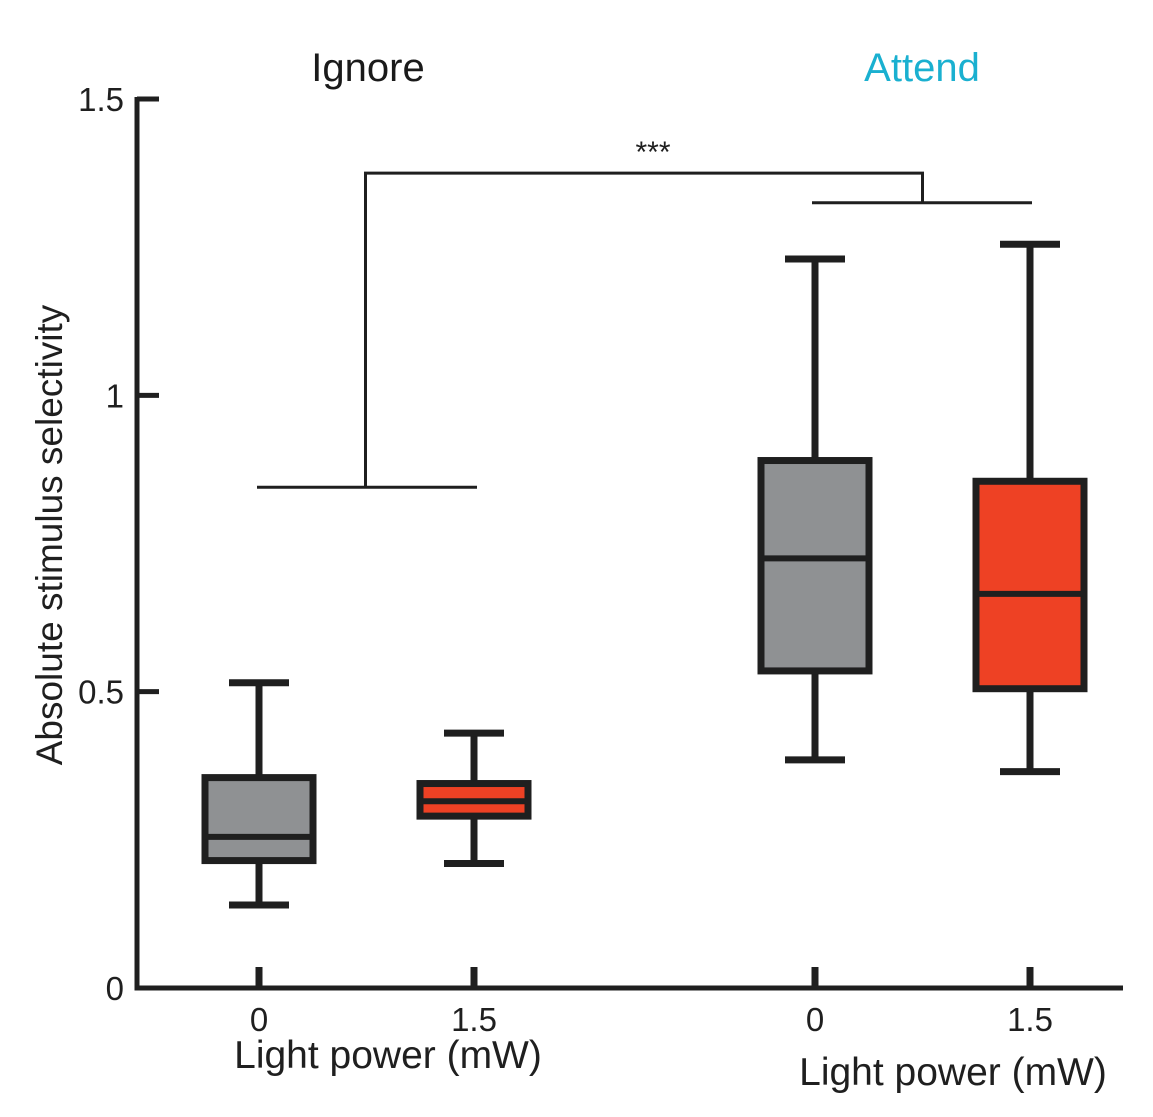  What do you see at coordinates (115, 988) in the screenshot?
I see `y-tick-label: 0` at bounding box center [115, 988].